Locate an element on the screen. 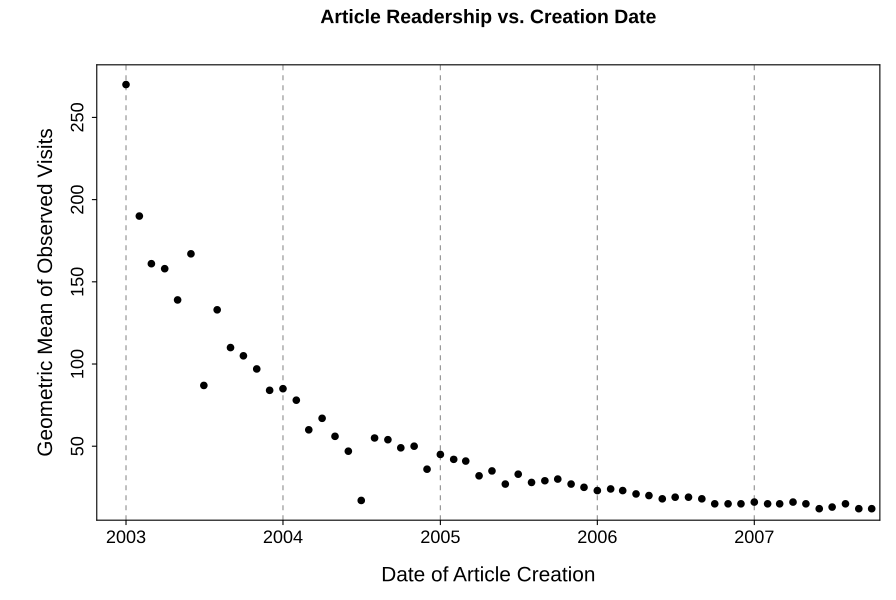 The image size is (896, 600). y-axis-title: Geometric Mean of Observed Visits is located at coordinates (44, 292).